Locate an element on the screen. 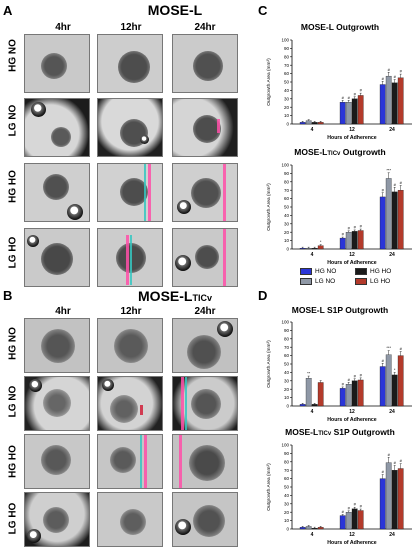  panel-d-letter: D is located at coordinates (263, 295).